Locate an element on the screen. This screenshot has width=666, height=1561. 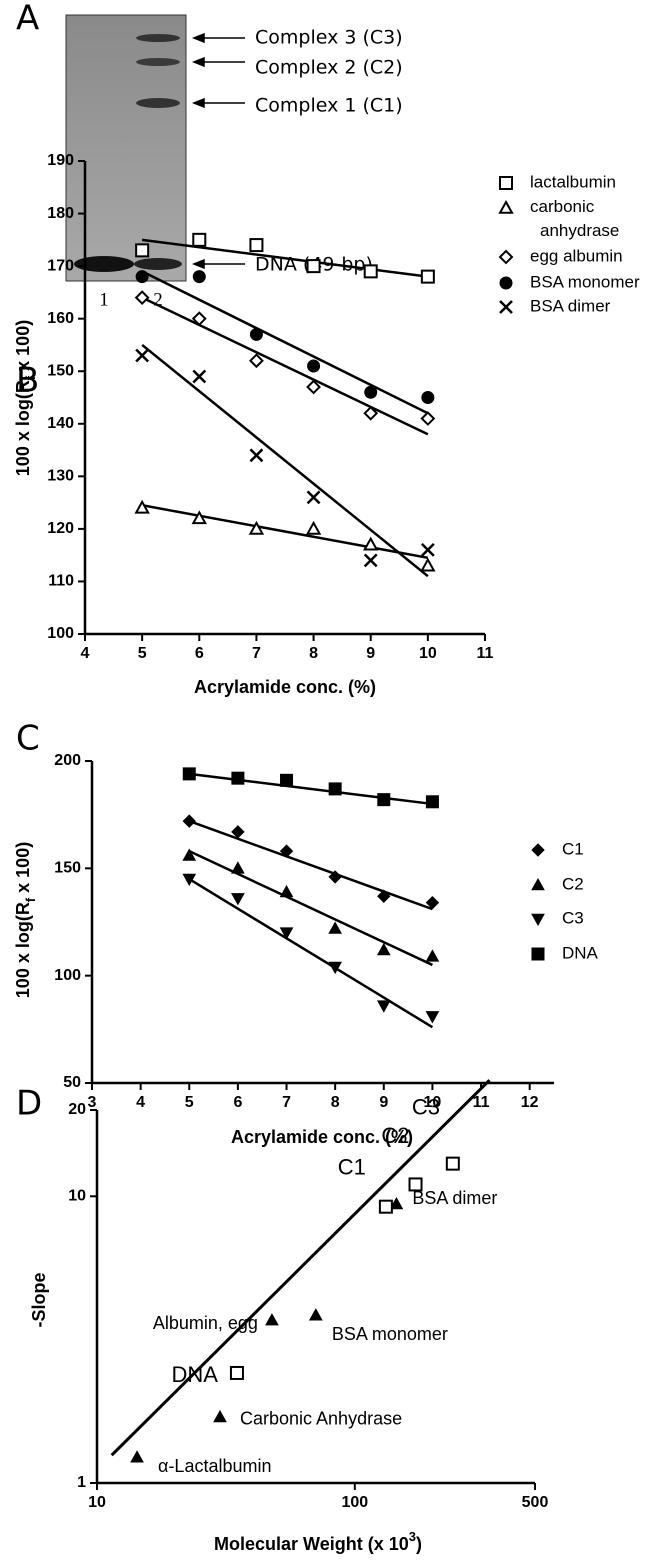
legend-label: C2 is located at coordinates (573, 883).